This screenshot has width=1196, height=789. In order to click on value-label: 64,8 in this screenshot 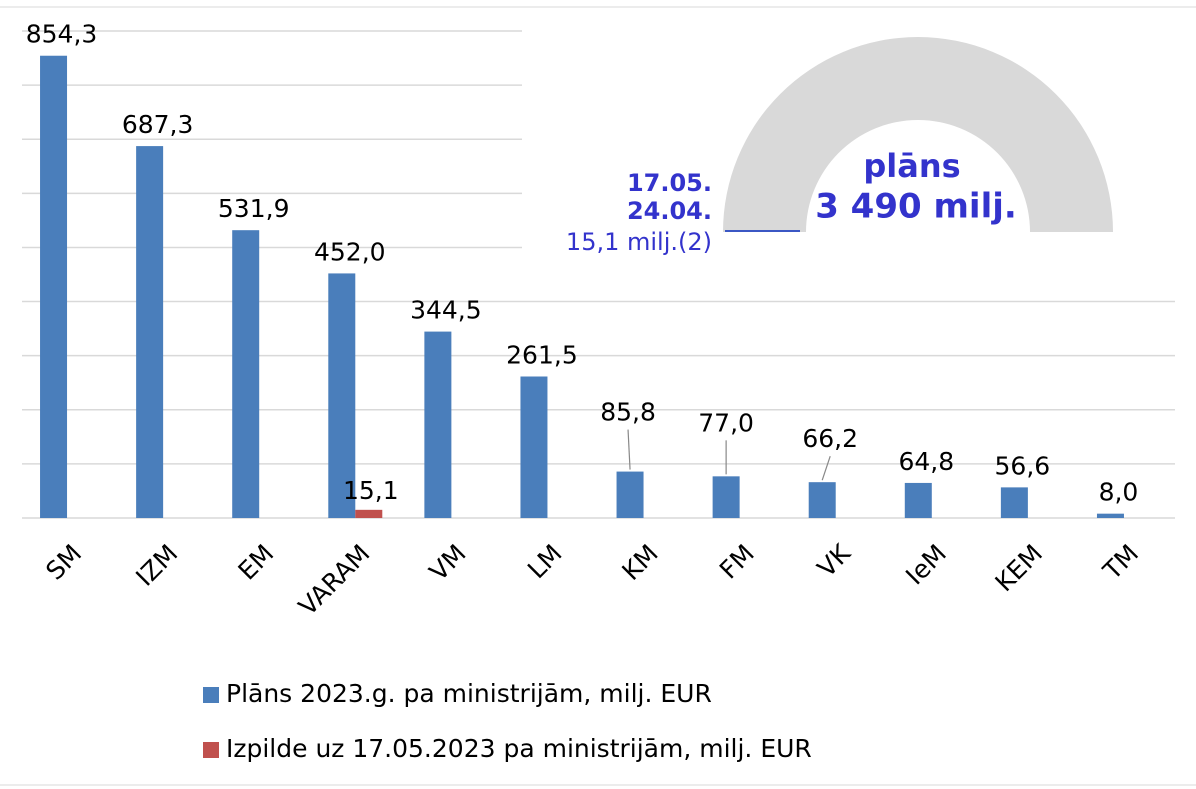, I will do `click(926, 461)`.